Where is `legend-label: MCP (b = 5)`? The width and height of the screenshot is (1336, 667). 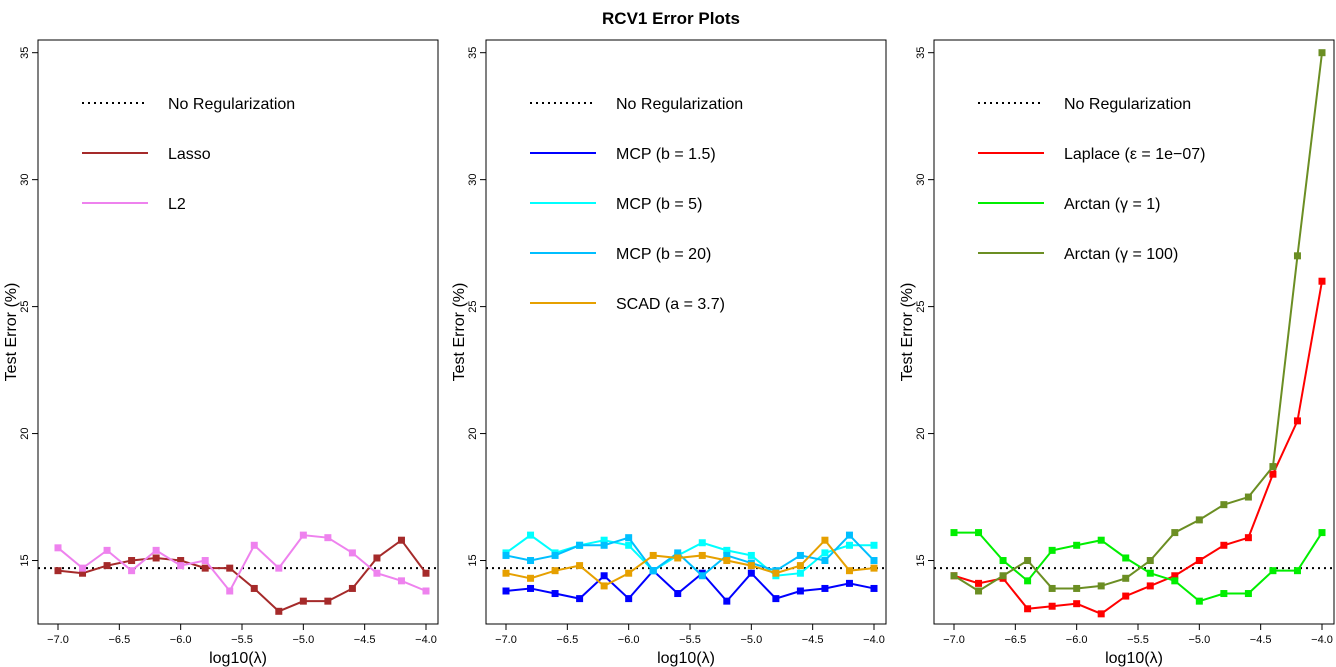 legend-label: MCP (b = 5) is located at coordinates (659, 204).